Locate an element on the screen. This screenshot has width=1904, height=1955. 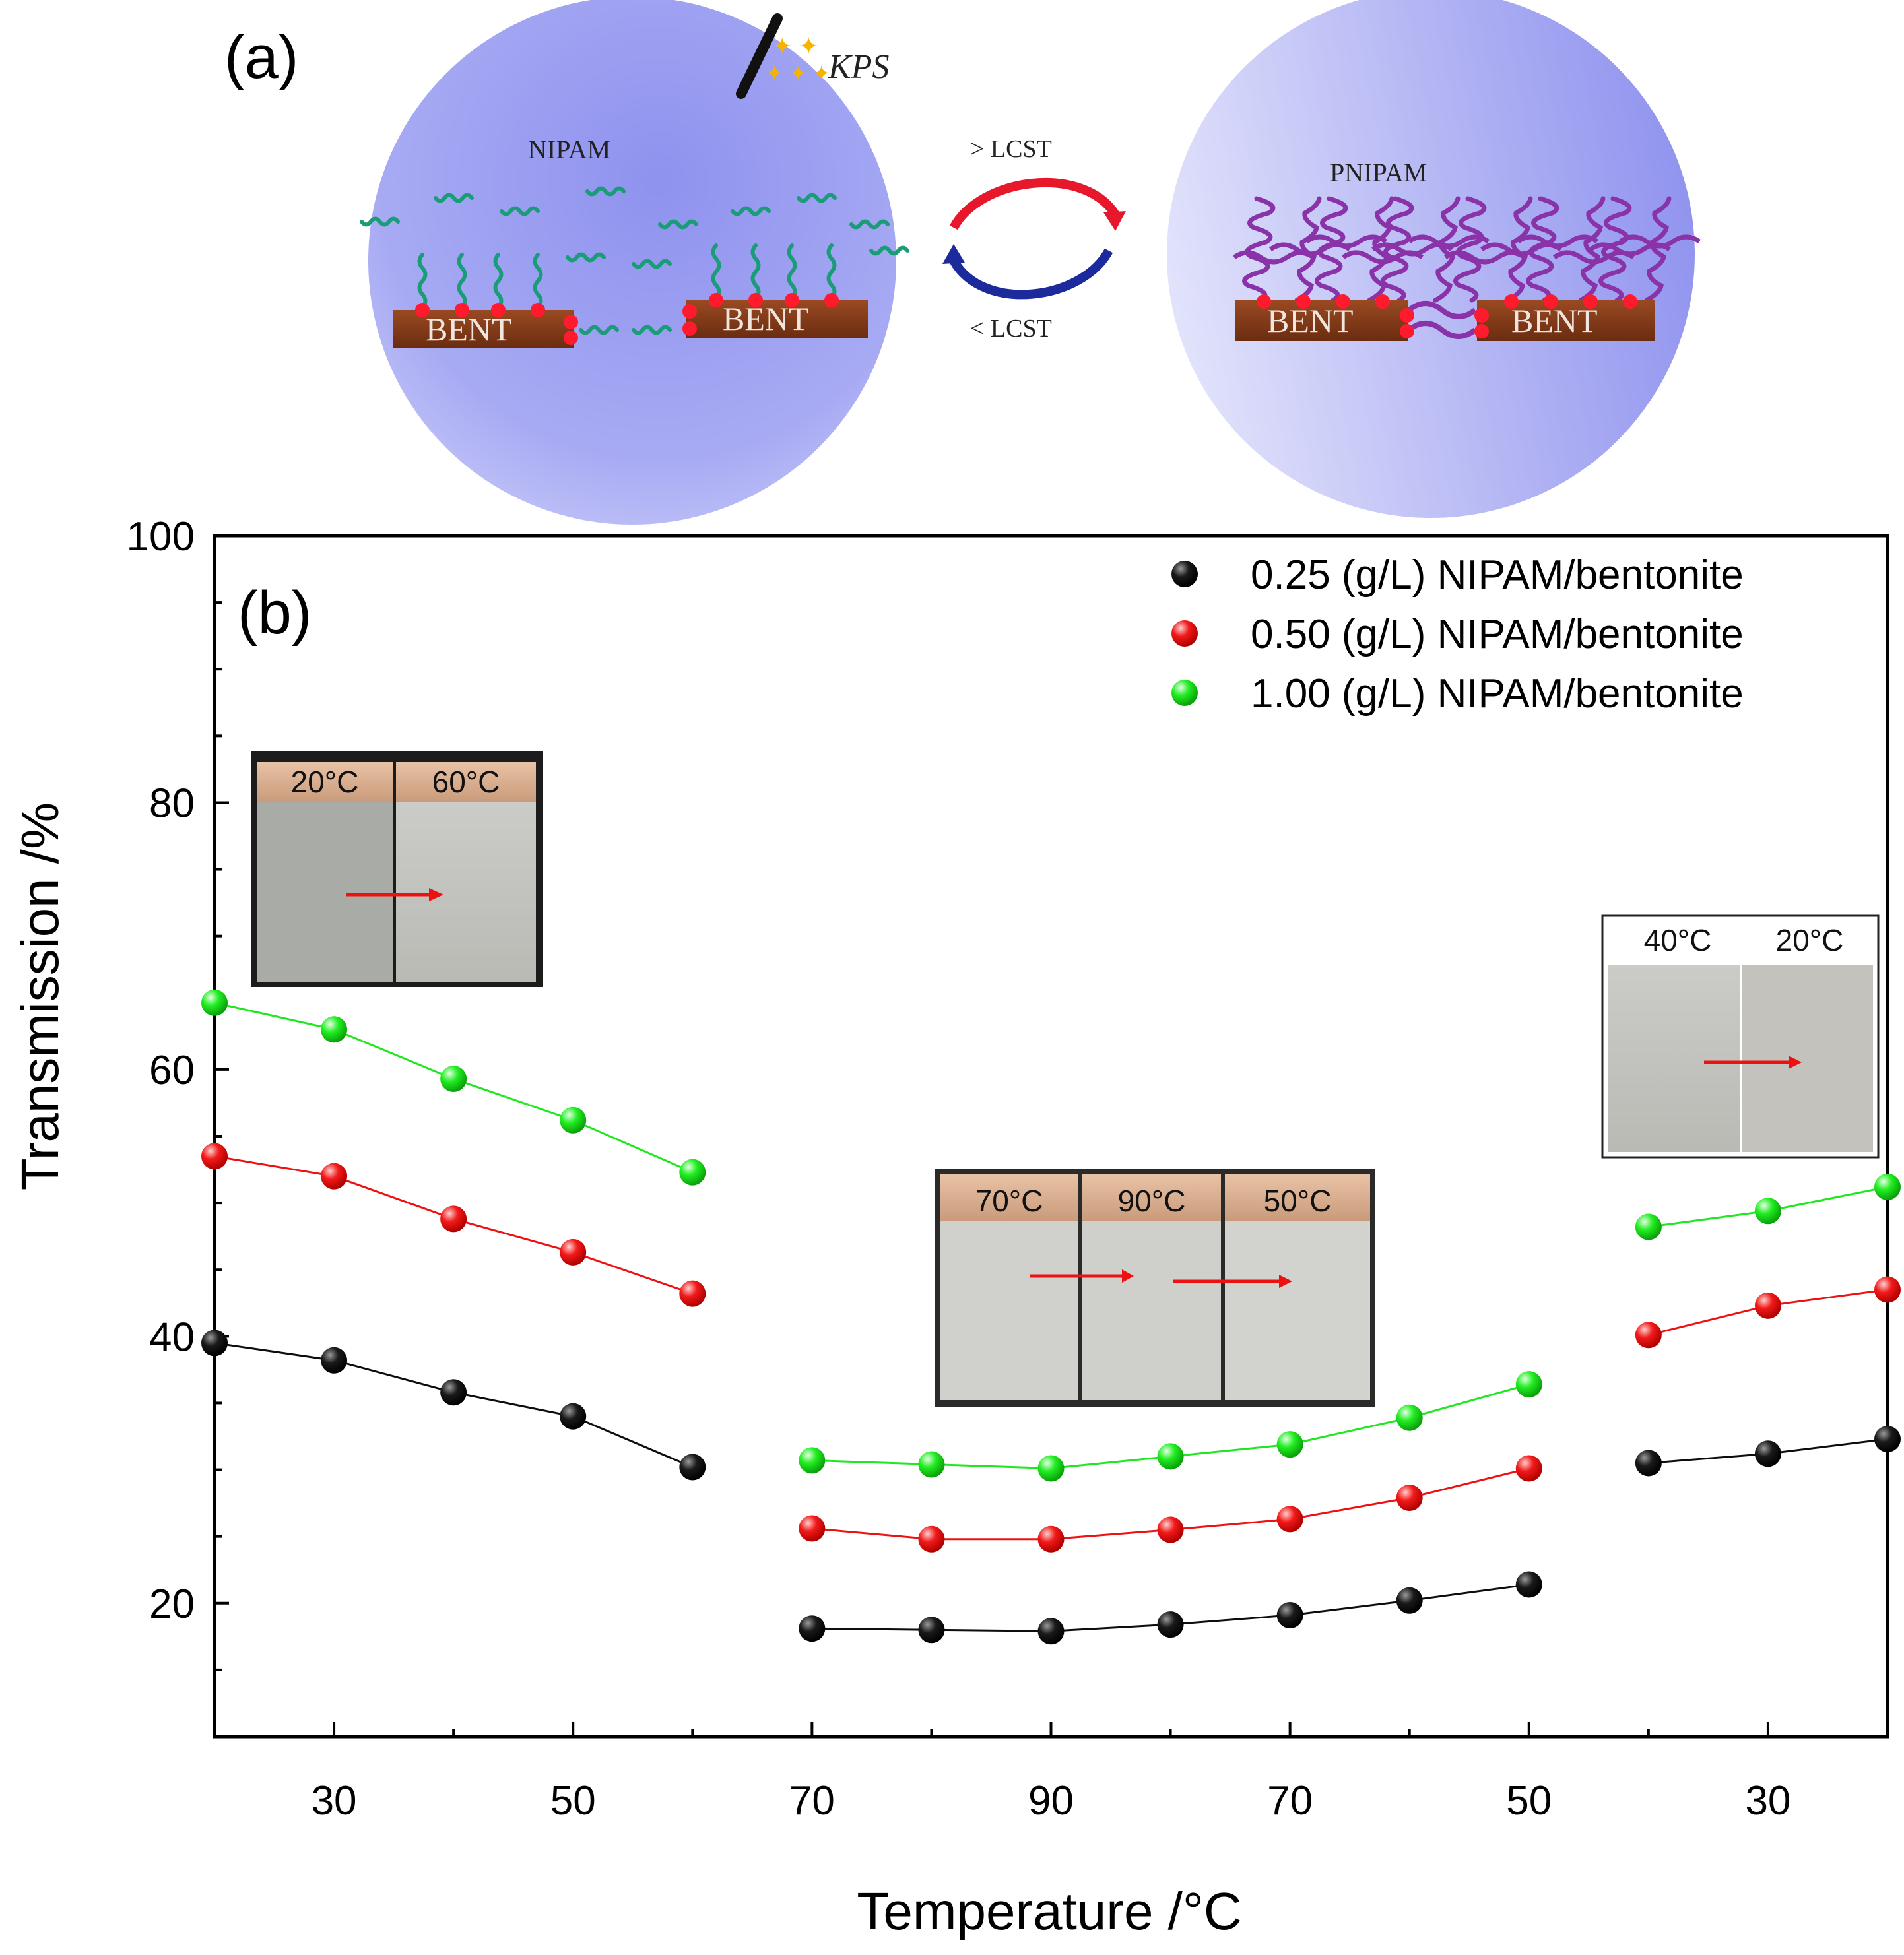
cooling-arrow-icon is located at coordinates (1031, 274).